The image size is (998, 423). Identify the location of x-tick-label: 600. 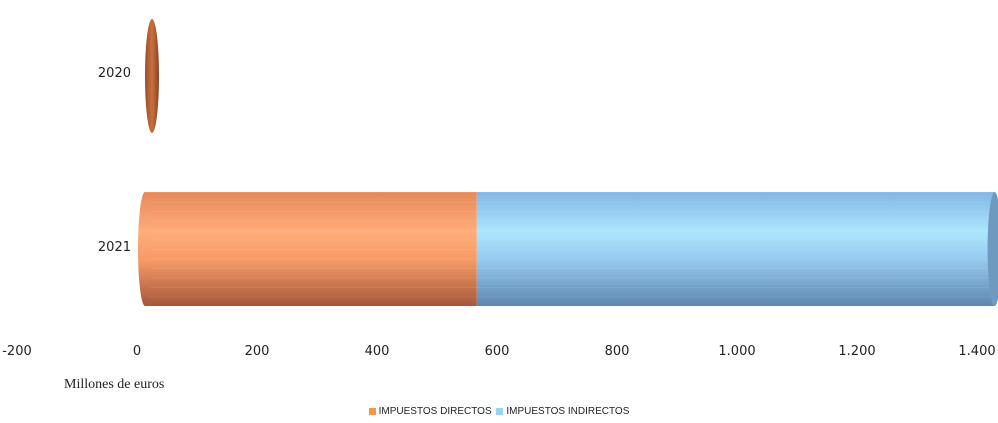
(497, 351).